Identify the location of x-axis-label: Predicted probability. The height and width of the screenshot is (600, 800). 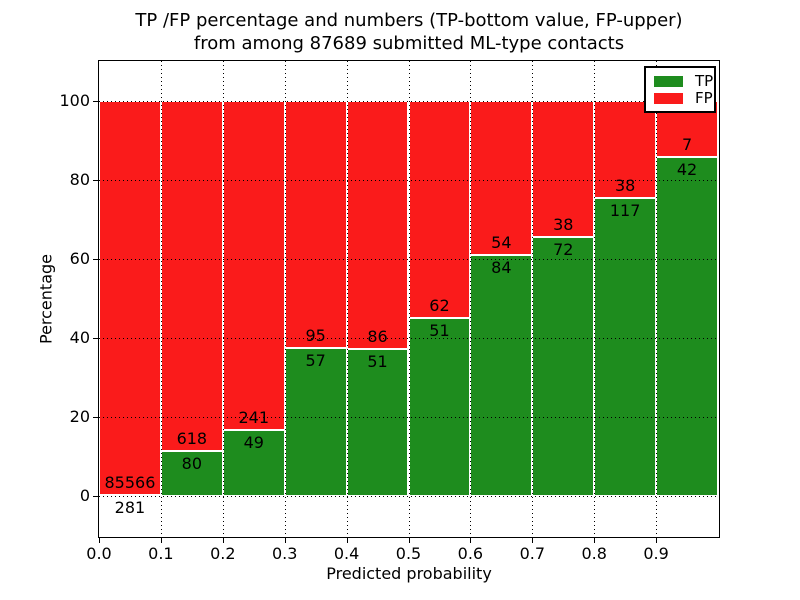
(409, 573).